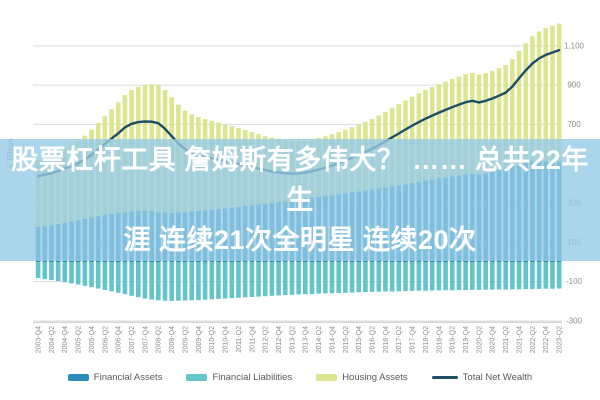  Describe the element at coordinates (119, 339) in the screenshot. I see `svg-text: 2006-Q4` at that location.